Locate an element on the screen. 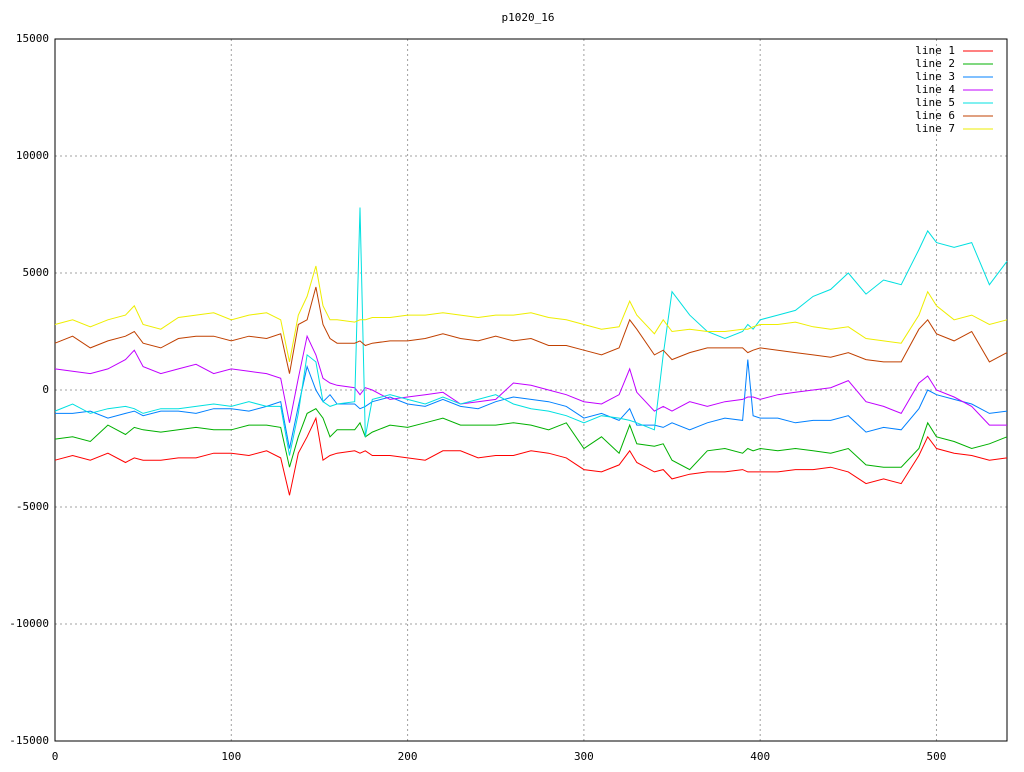 This screenshot has width=1024, height=772. x-tick-label: 100 is located at coordinates (231, 756).